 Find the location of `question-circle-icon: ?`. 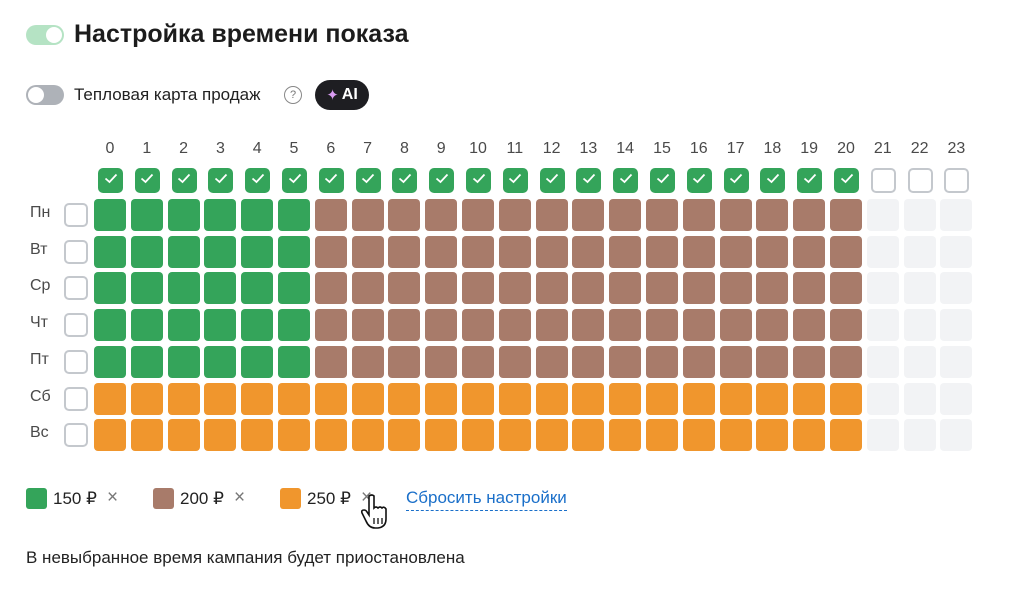

question-circle-icon: ? is located at coordinates (293, 95).